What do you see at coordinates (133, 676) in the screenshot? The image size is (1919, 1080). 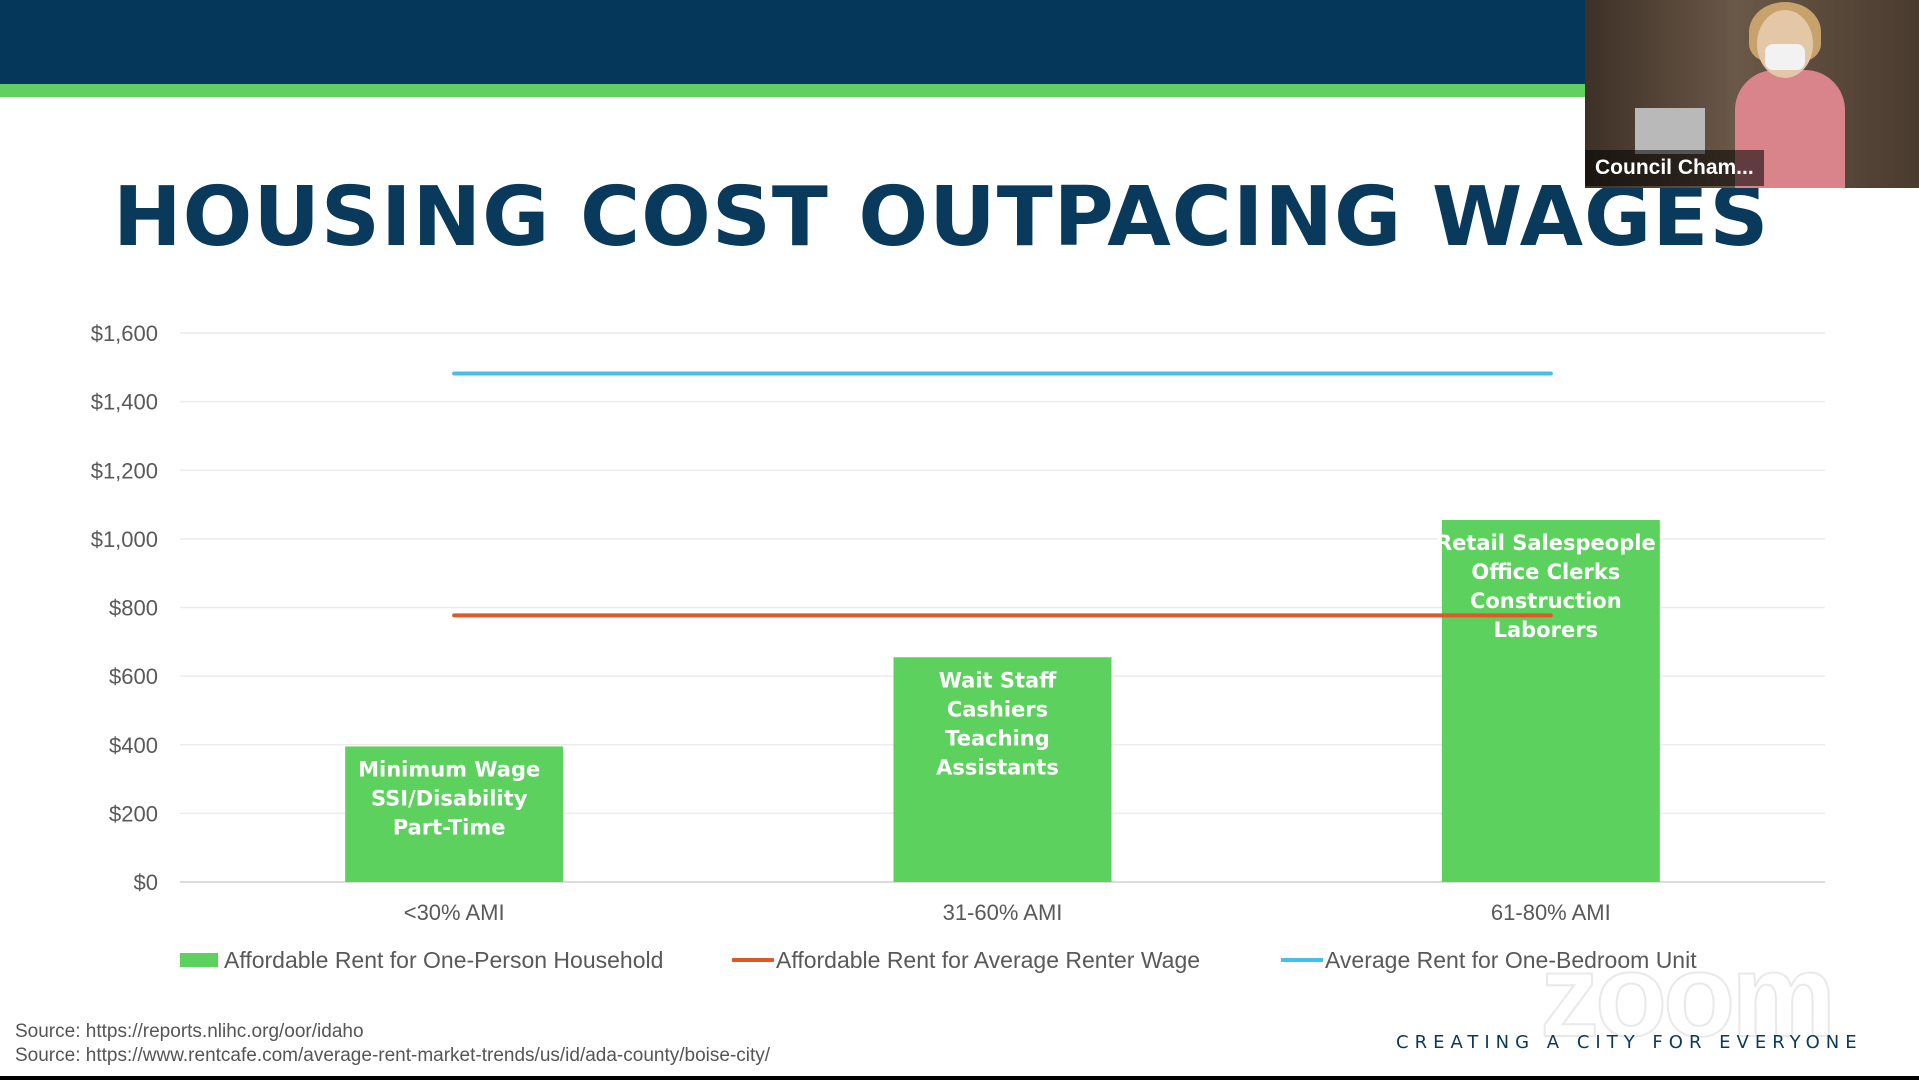 I see `y-tick-label: $600` at bounding box center [133, 676].